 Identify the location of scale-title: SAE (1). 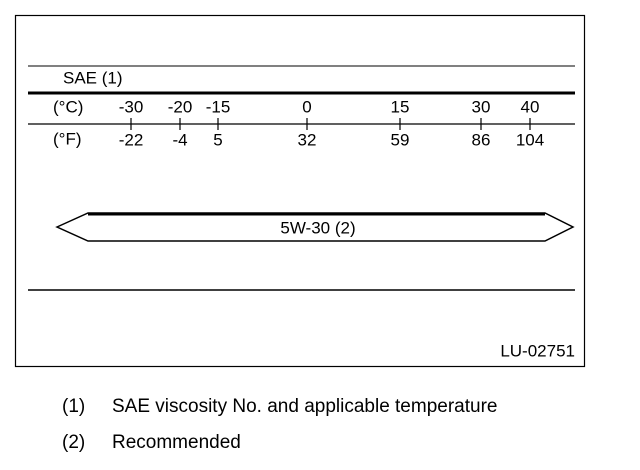
(93, 77).